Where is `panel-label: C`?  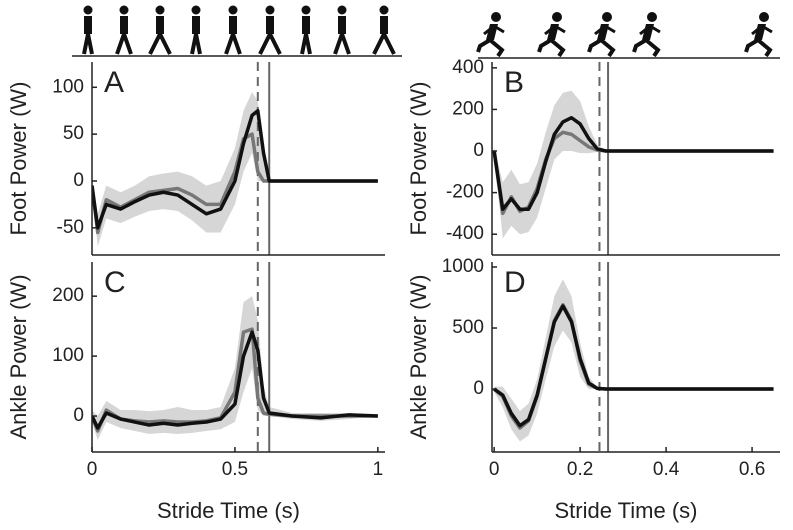
panel-label: C is located at coordinates (115, 282).